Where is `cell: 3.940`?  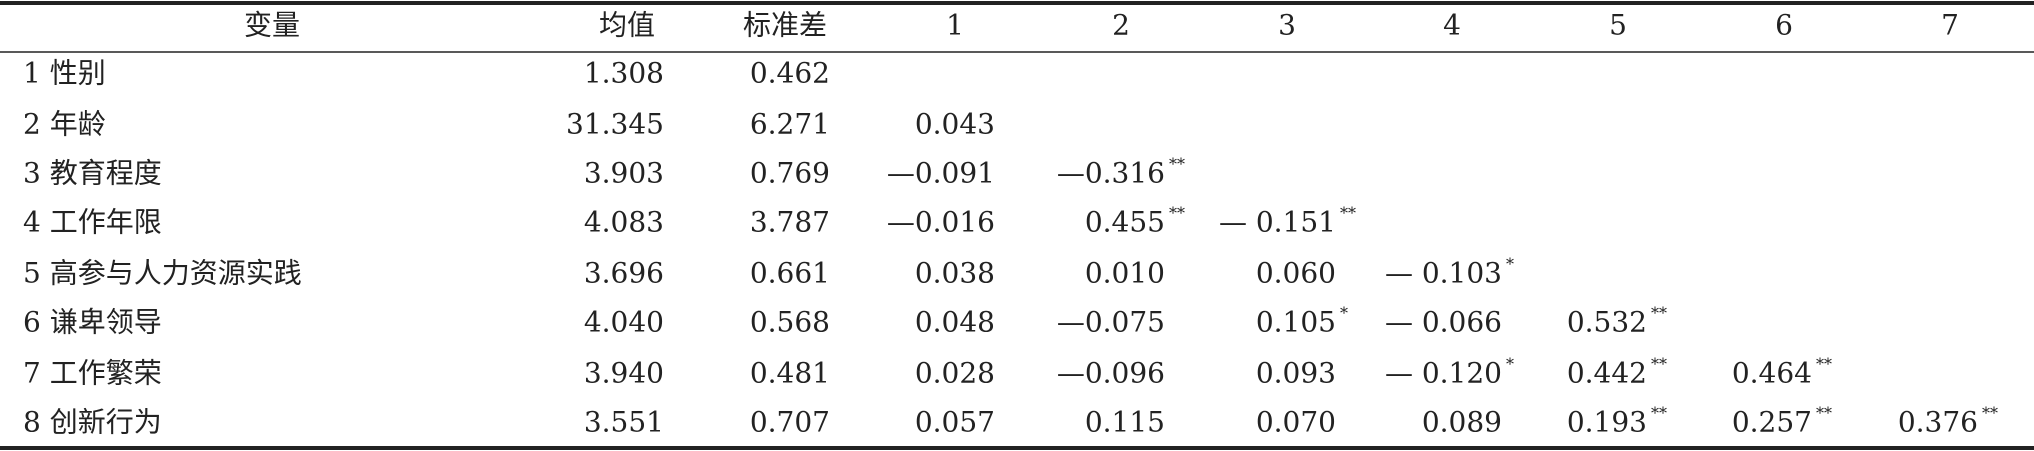
cell: 3.940 is located at coordinates (624, 373).